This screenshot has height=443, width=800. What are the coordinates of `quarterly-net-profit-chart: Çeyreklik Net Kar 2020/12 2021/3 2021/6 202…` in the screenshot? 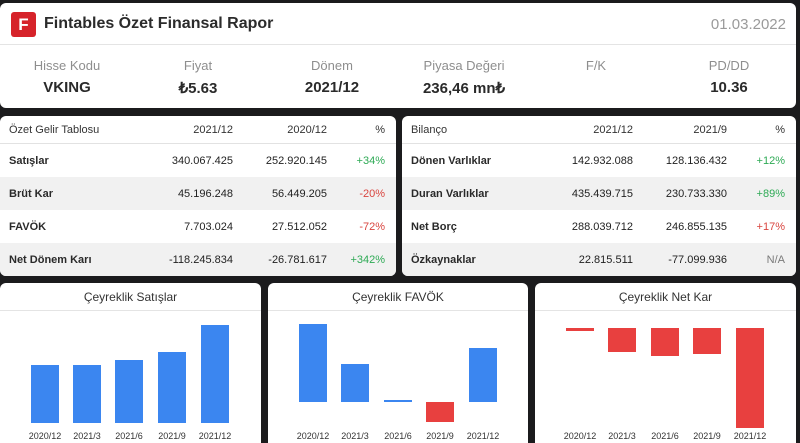 It's located at (665, 363).